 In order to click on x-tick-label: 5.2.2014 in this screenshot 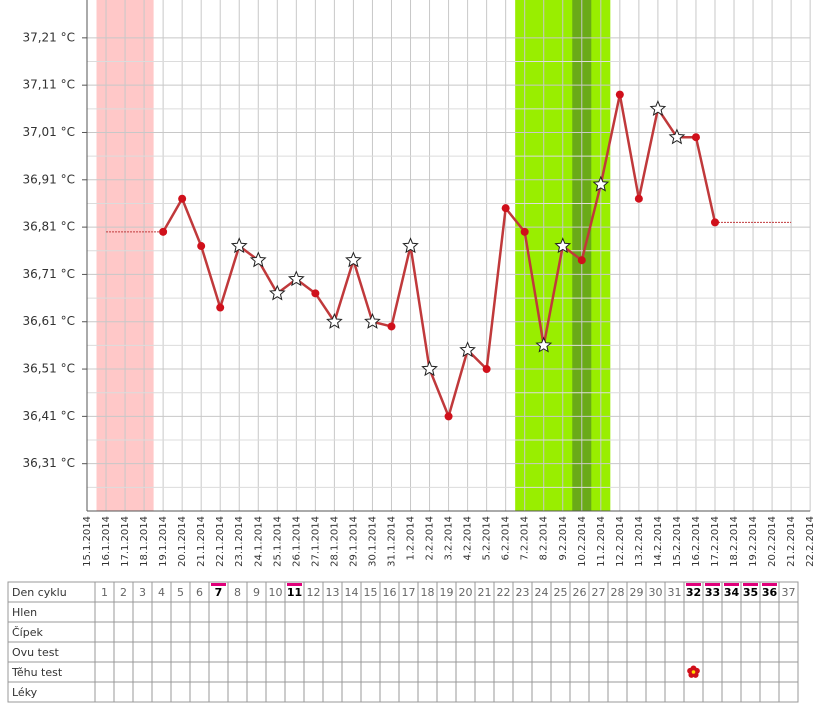, I will do `click(487, 538)`.